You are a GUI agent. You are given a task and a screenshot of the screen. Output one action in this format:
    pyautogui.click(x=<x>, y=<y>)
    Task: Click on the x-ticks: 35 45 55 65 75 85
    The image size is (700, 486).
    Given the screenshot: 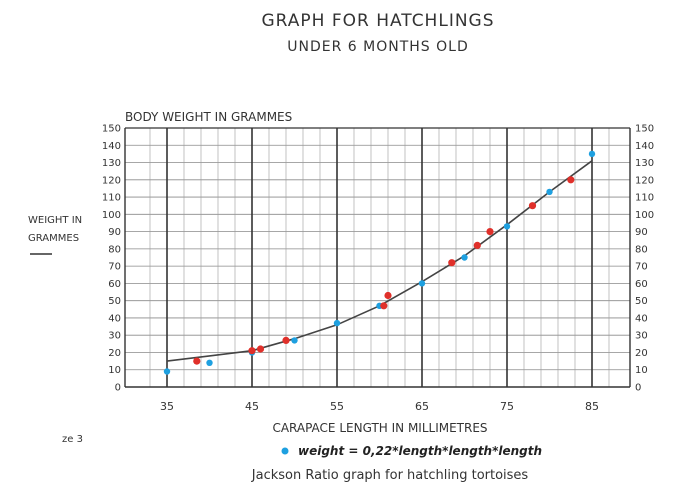 What is the action you would take?
    pyautogui.click(x=379, y=406)
    